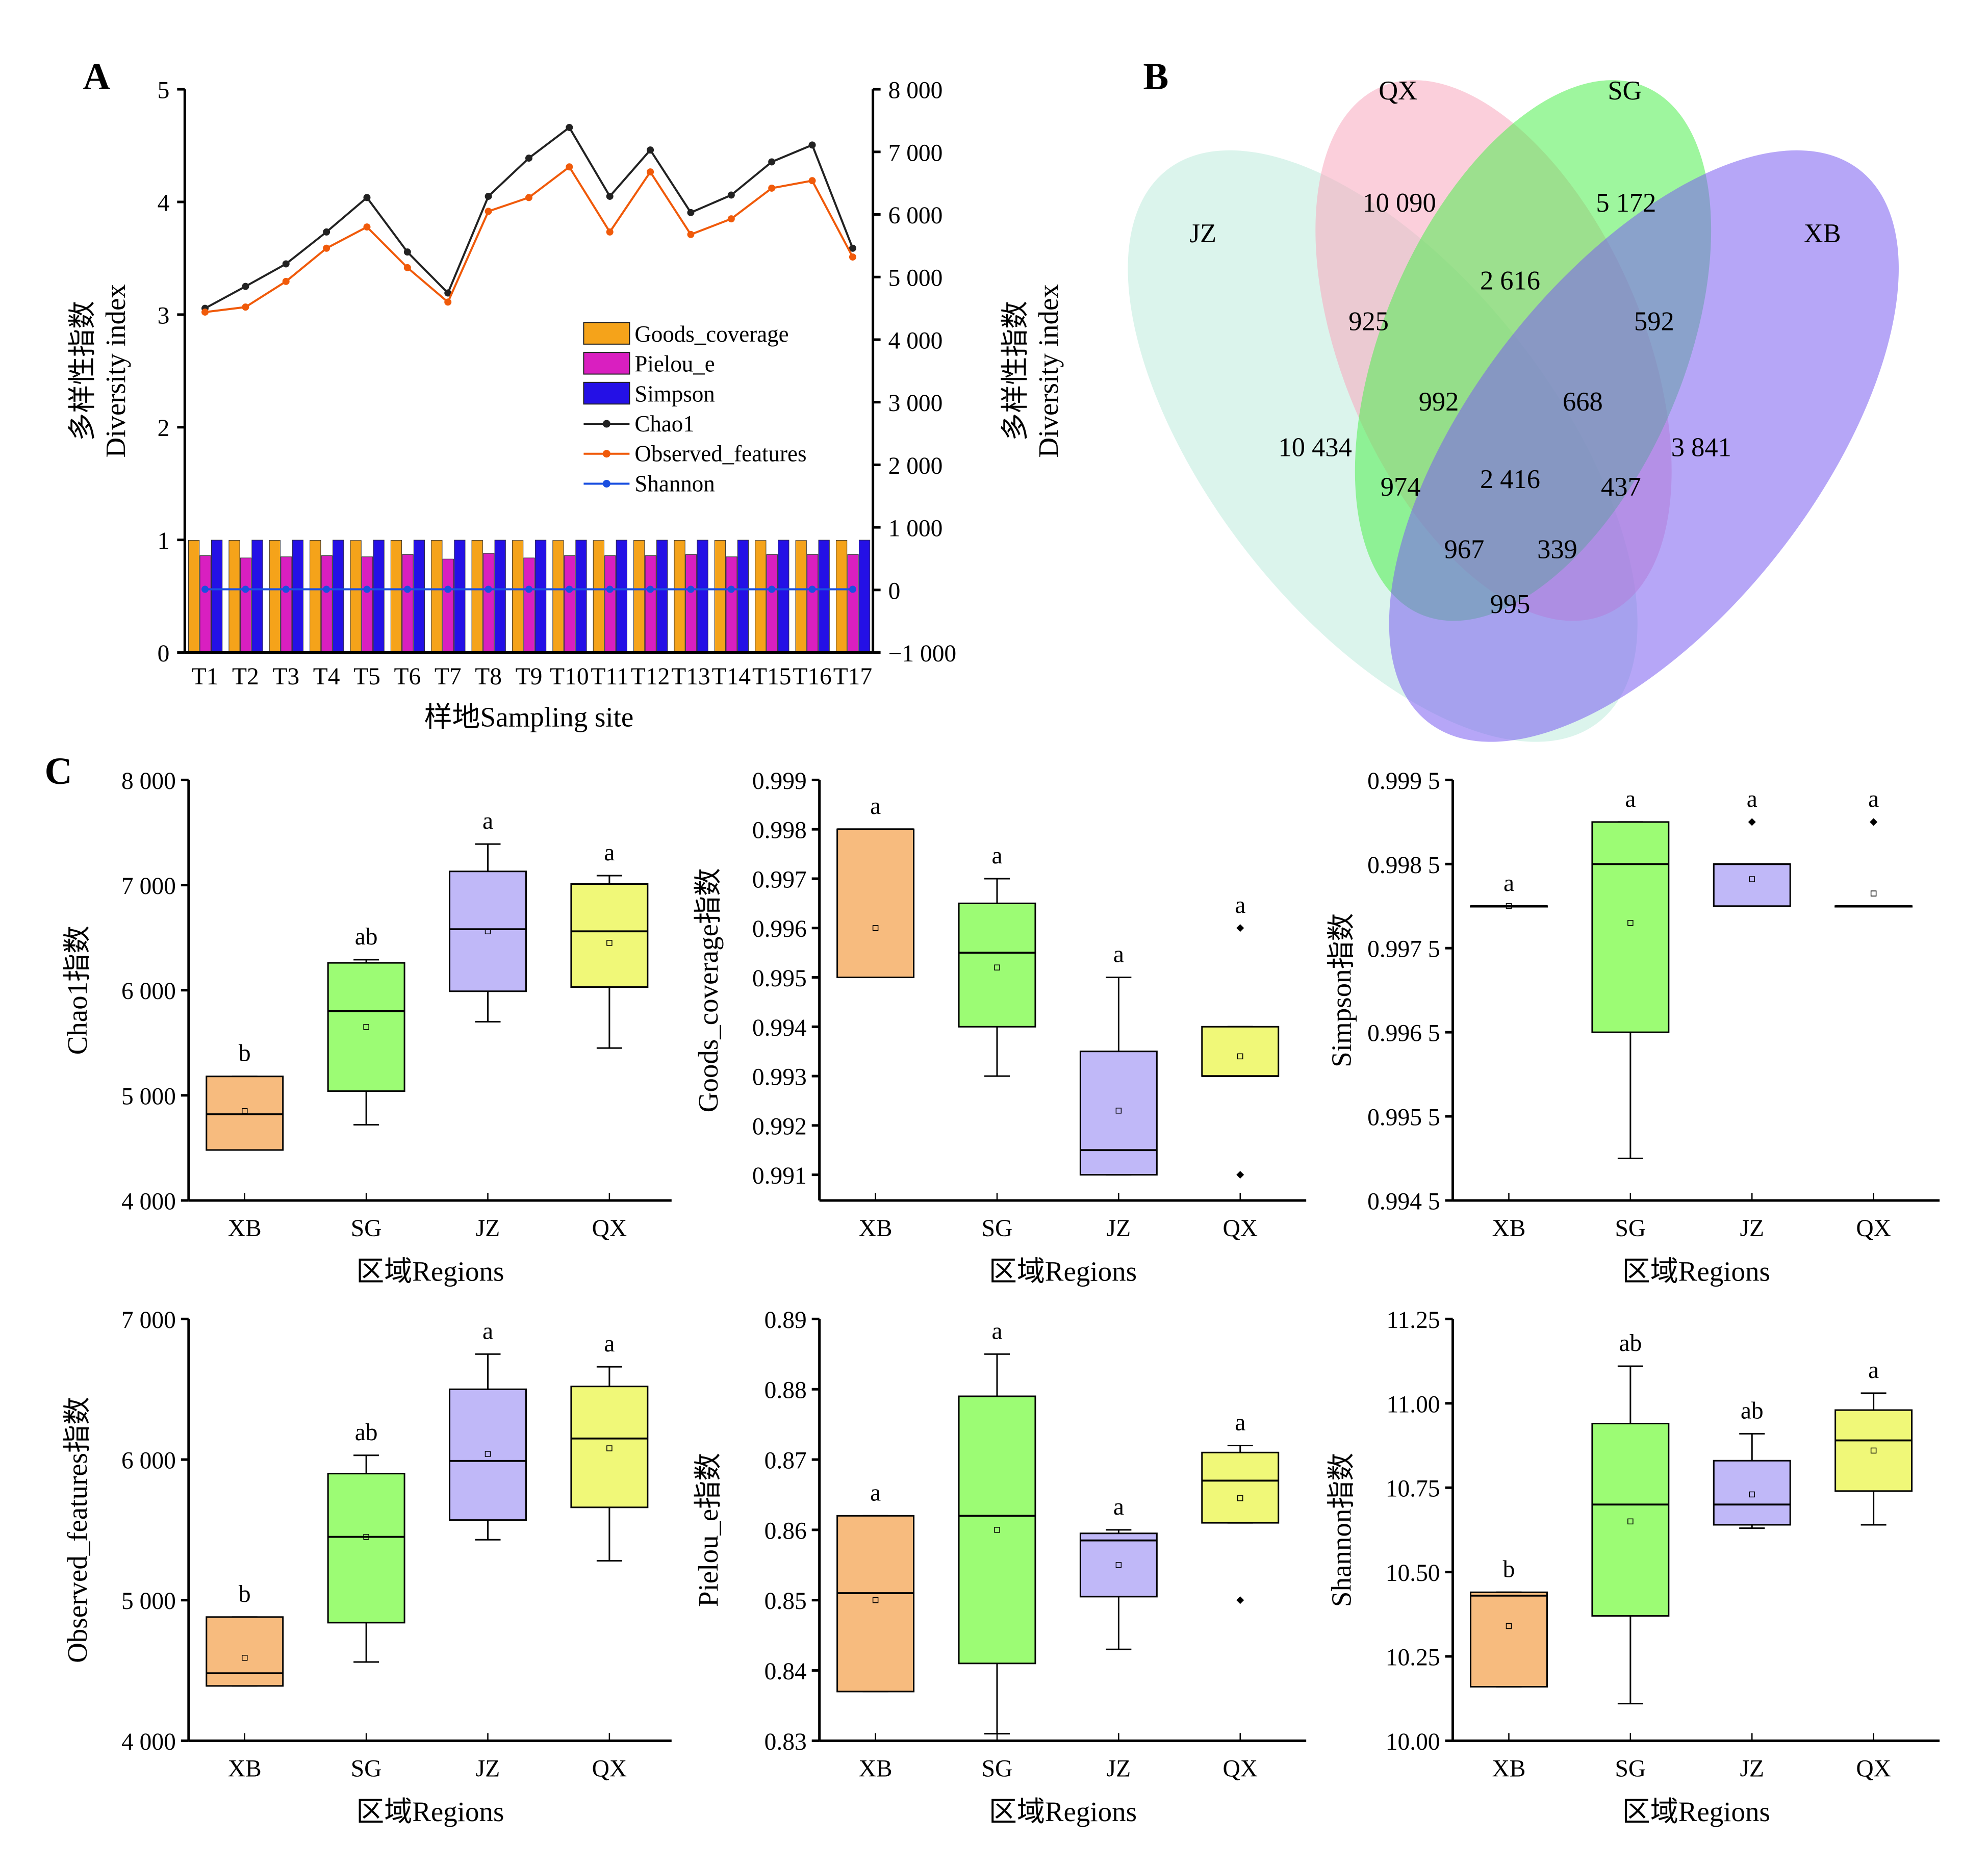  Describe the element at coordinates (916, 403) in the screenshot. I see `right-tick-label: 3 000` at that location.